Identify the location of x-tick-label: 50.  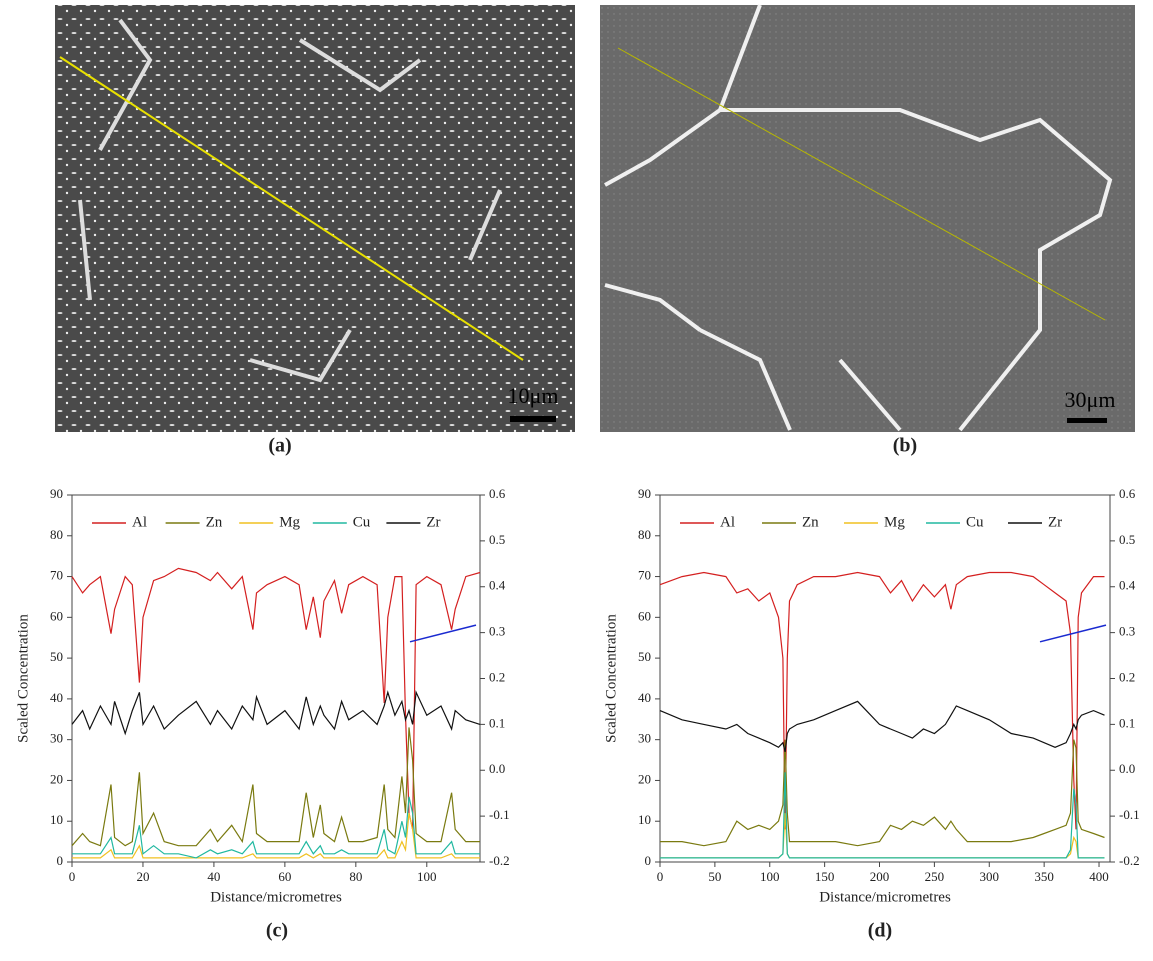
(714, 876).